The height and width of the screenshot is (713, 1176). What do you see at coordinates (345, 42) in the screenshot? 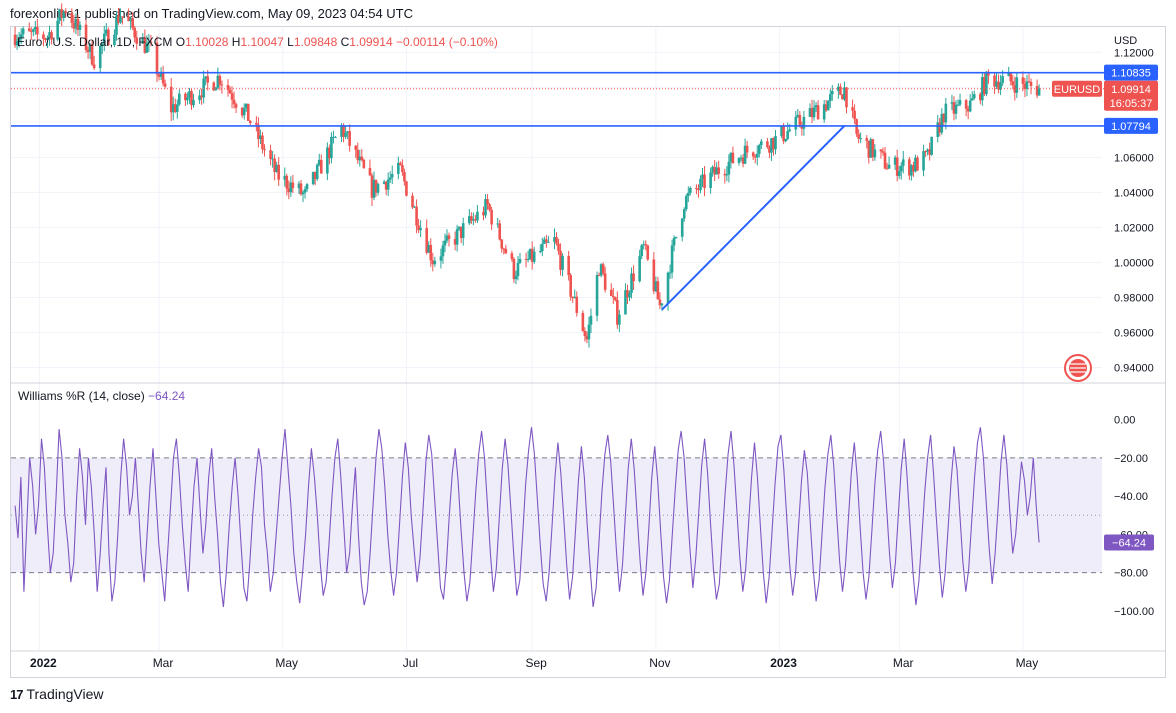
I see `ohlc-close-label: C` at bounding box center [345, 42].